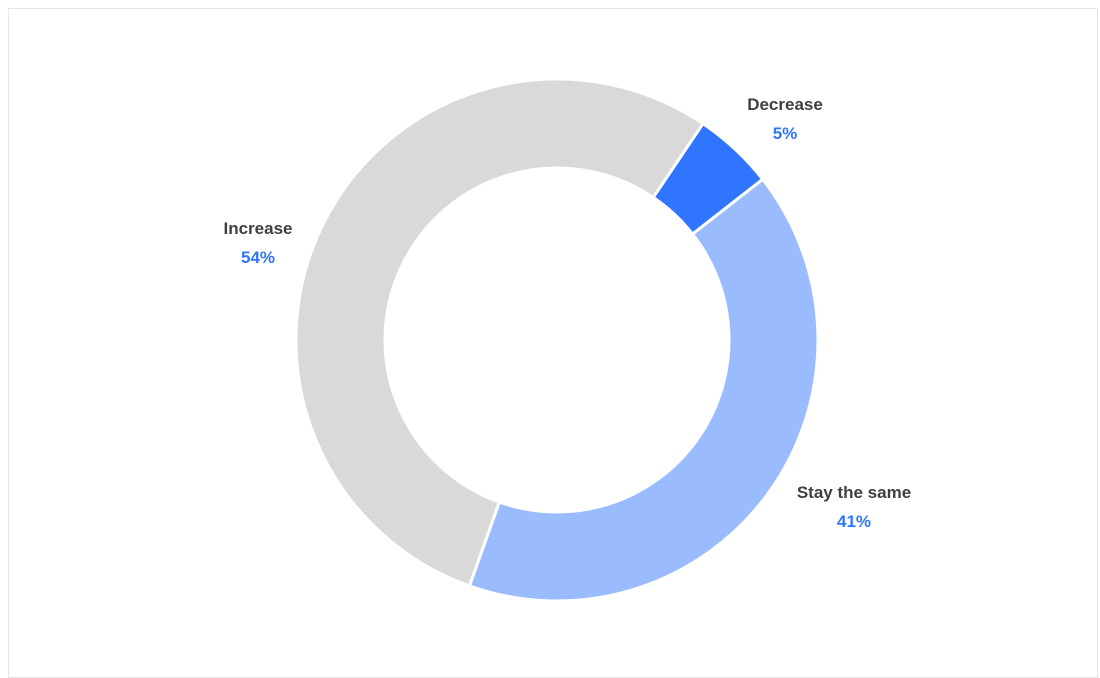 The image size is (1100, 678). What do you see at coordinates (785, 119) in the screenshot?
I see `label-decrease: Decrease 5%` at bounding box center [785, 119].